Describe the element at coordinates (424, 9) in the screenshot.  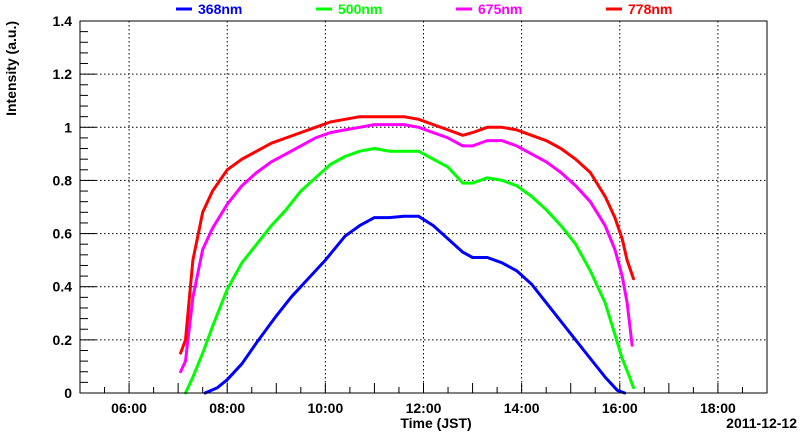
I see `legend: 368nm 500nm 675nm 778nm` at that location.